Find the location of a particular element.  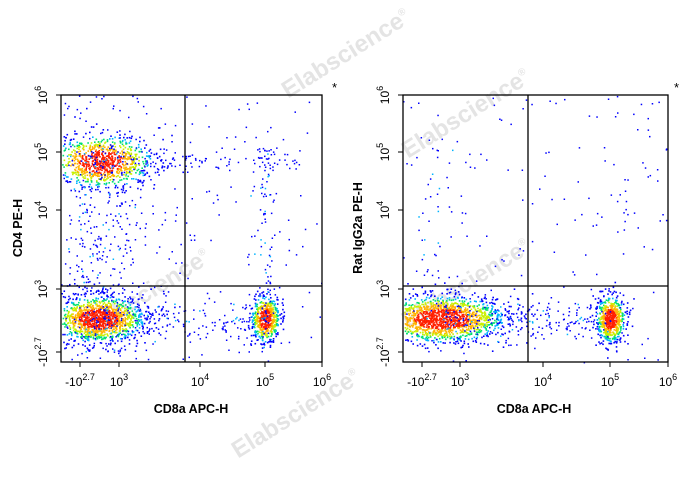

y-axis-label: CD4 PE-H is located at coordinates (18, 228).